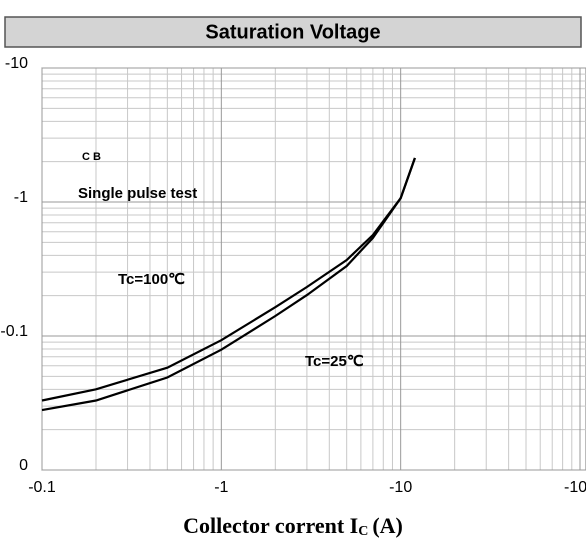 The image size is (586, 550). I want to click on x-tick-label: -0.1, so click(42, 487).